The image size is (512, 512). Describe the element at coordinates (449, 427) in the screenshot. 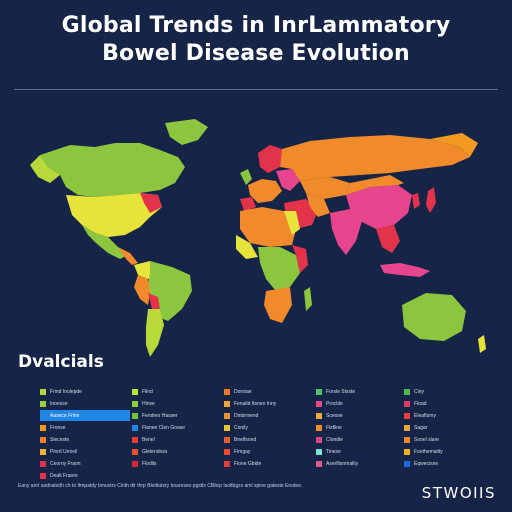

I see `legend-item: Sagar` at that location.